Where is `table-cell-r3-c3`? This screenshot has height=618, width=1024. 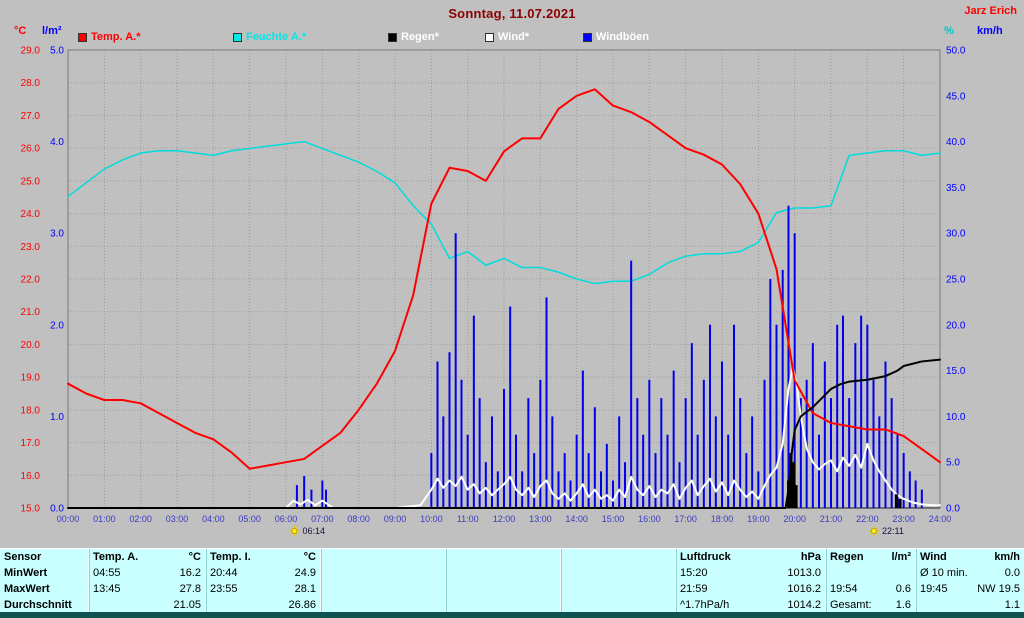 table-cell-r3-c3 is located at coordinates (235, 605).